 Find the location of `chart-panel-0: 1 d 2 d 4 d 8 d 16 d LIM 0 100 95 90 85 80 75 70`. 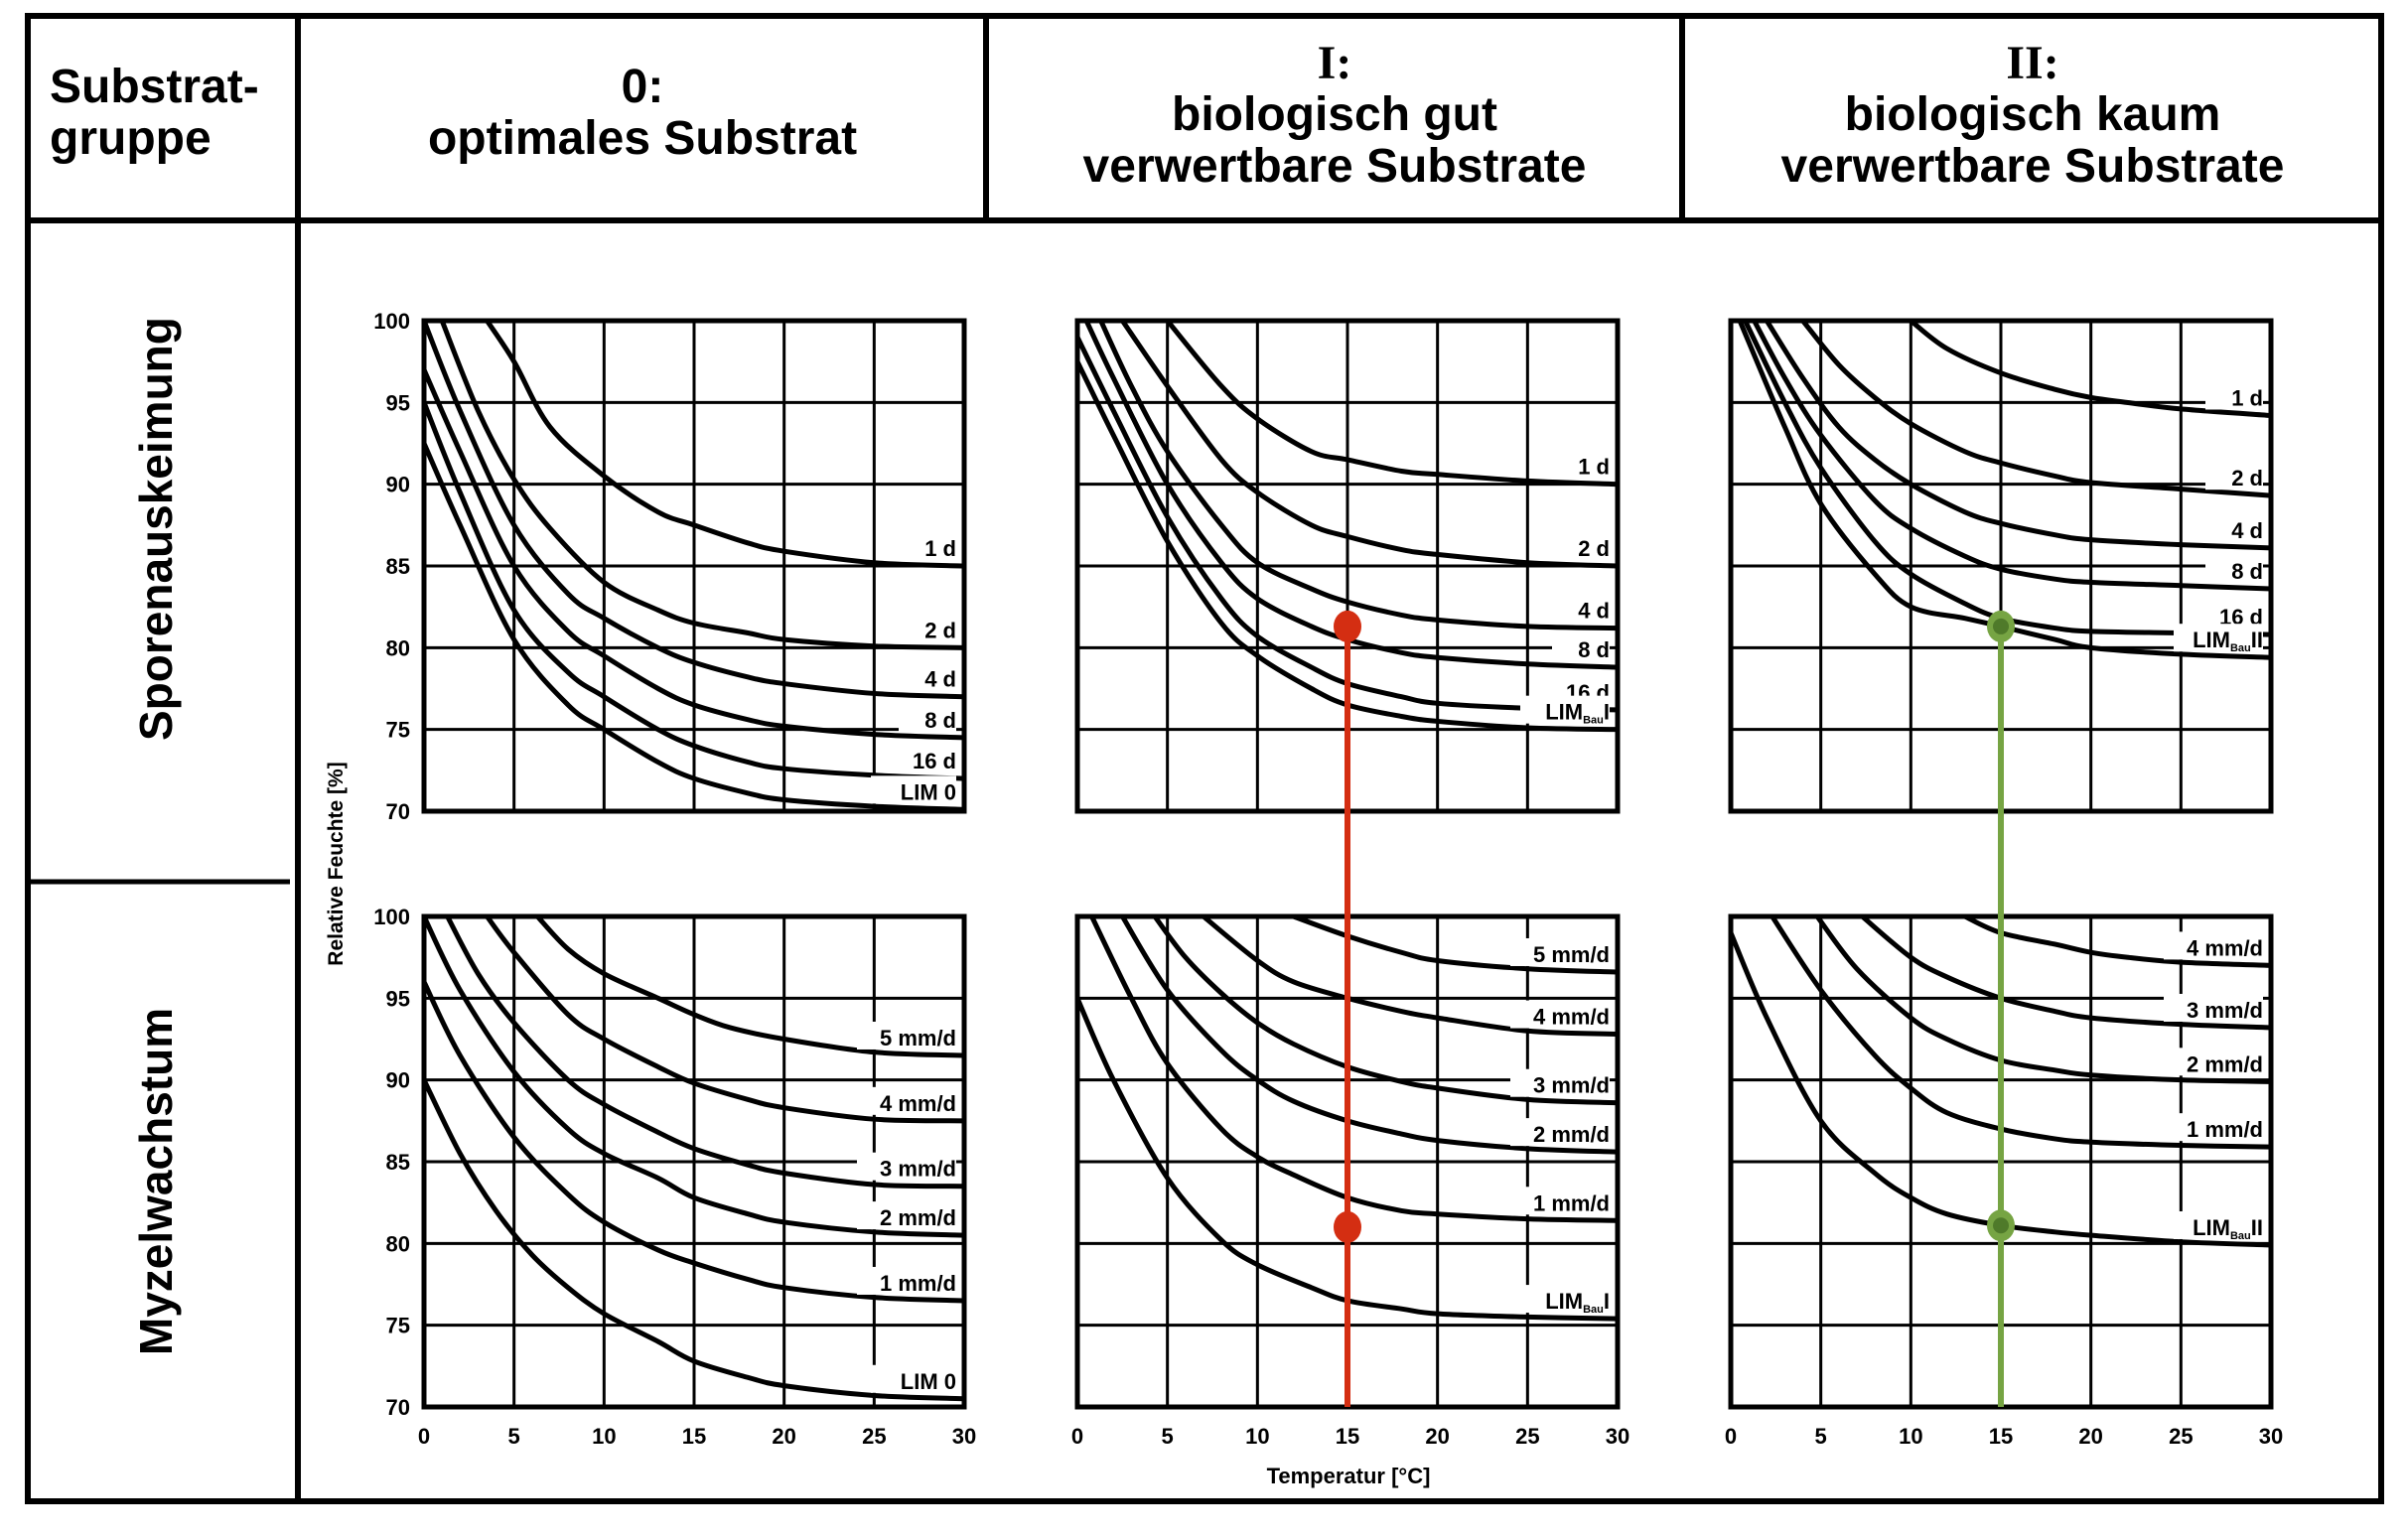

chart-panel-0: 1 d 2 d 4 d 8 d 16 d LIM 0 100 95 90 85 80 75 70 is located at coordinates (670, 566).